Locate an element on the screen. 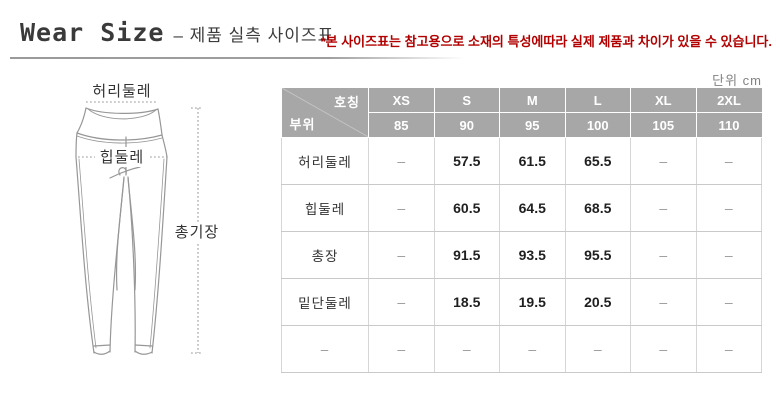 The width and height of the screenshot is (780, 400). value-cell: 65.5 is located at coordinates (597, 161).